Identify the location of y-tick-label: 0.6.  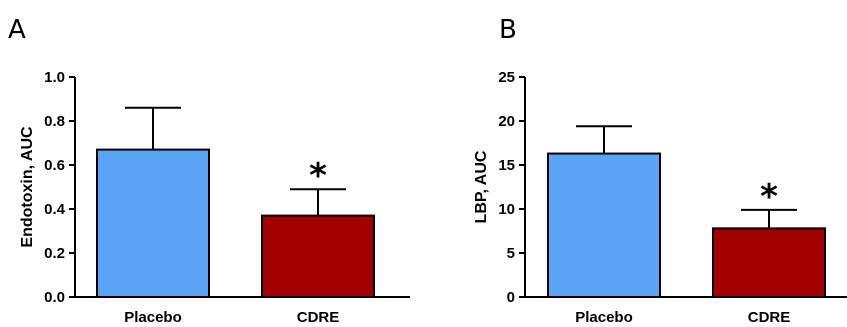
(54, 165).